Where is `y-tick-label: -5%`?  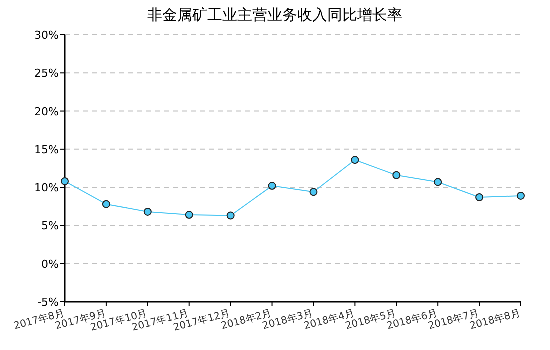
y-tick-label: -5% is located at coordinates (48, 302).